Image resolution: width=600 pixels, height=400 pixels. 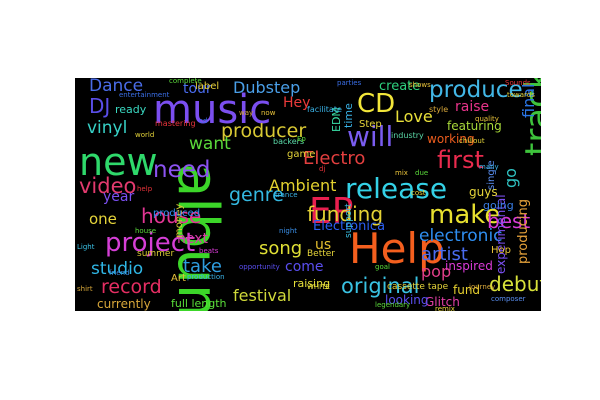 I want to click on word: go, so click(x=510, y=178).